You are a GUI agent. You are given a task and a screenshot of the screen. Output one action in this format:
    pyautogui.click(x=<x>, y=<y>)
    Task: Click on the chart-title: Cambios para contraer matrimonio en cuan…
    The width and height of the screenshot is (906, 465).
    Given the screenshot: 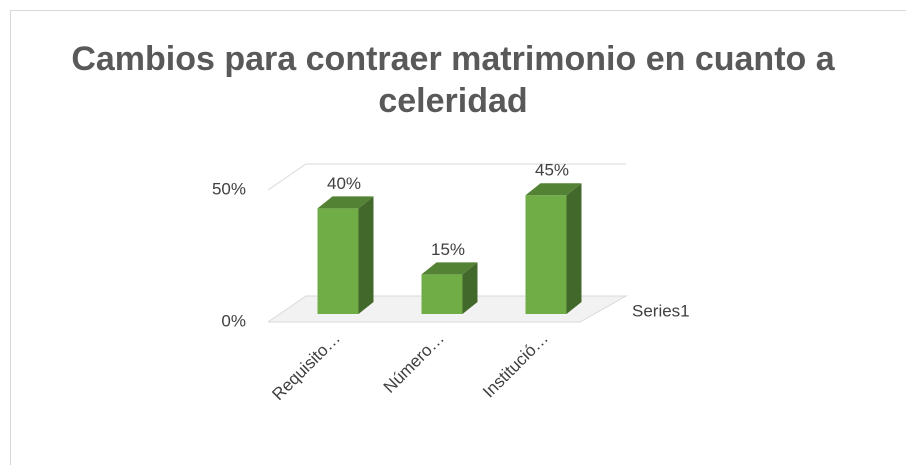 What is the action you would take?
    pyautogui.click(x=453, y=80)
    